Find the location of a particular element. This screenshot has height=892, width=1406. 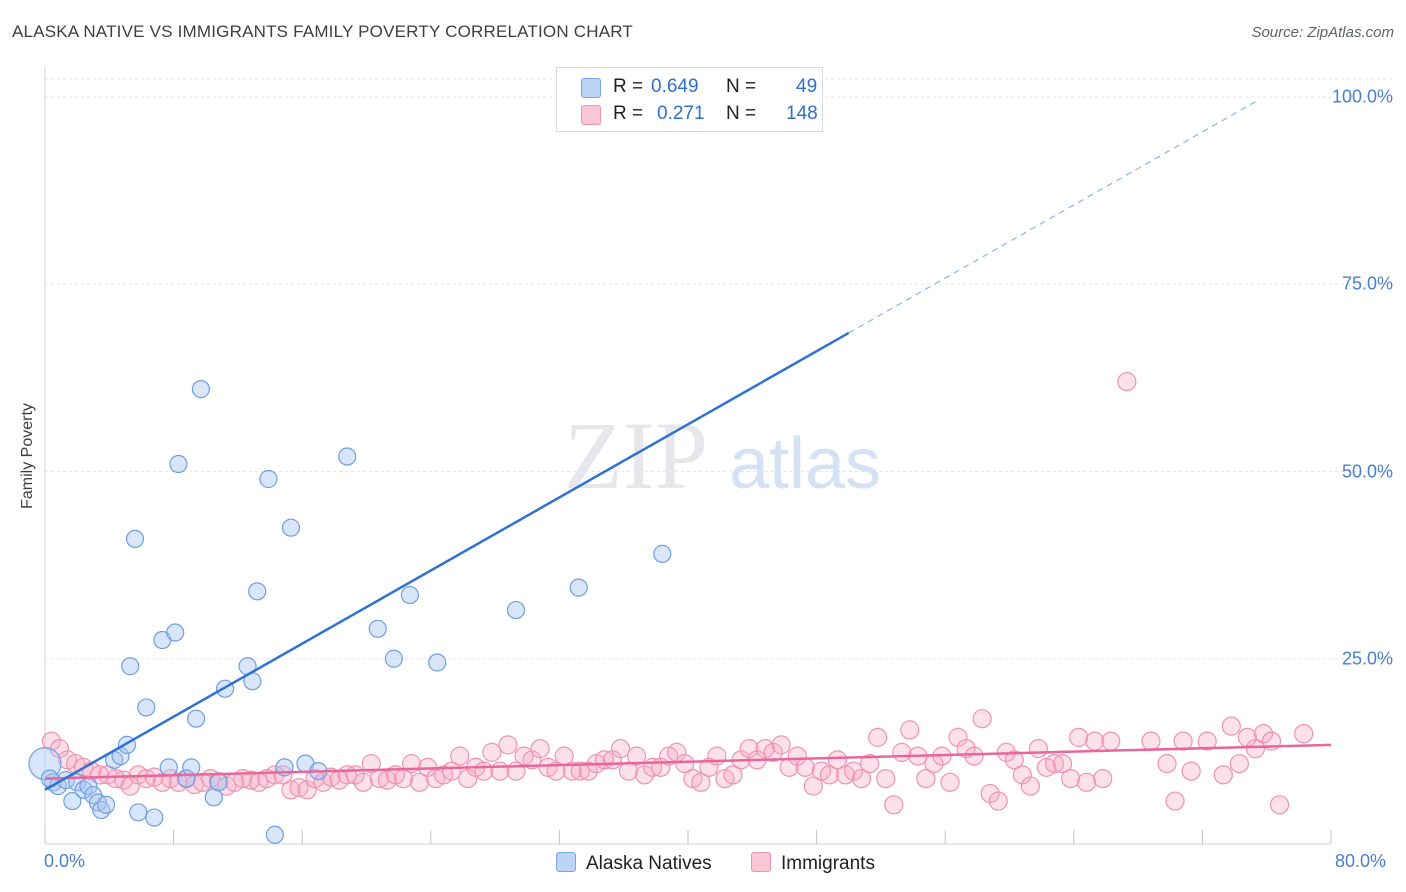

legend-immigrants: Immigrants is located at coordinates (813, 863).